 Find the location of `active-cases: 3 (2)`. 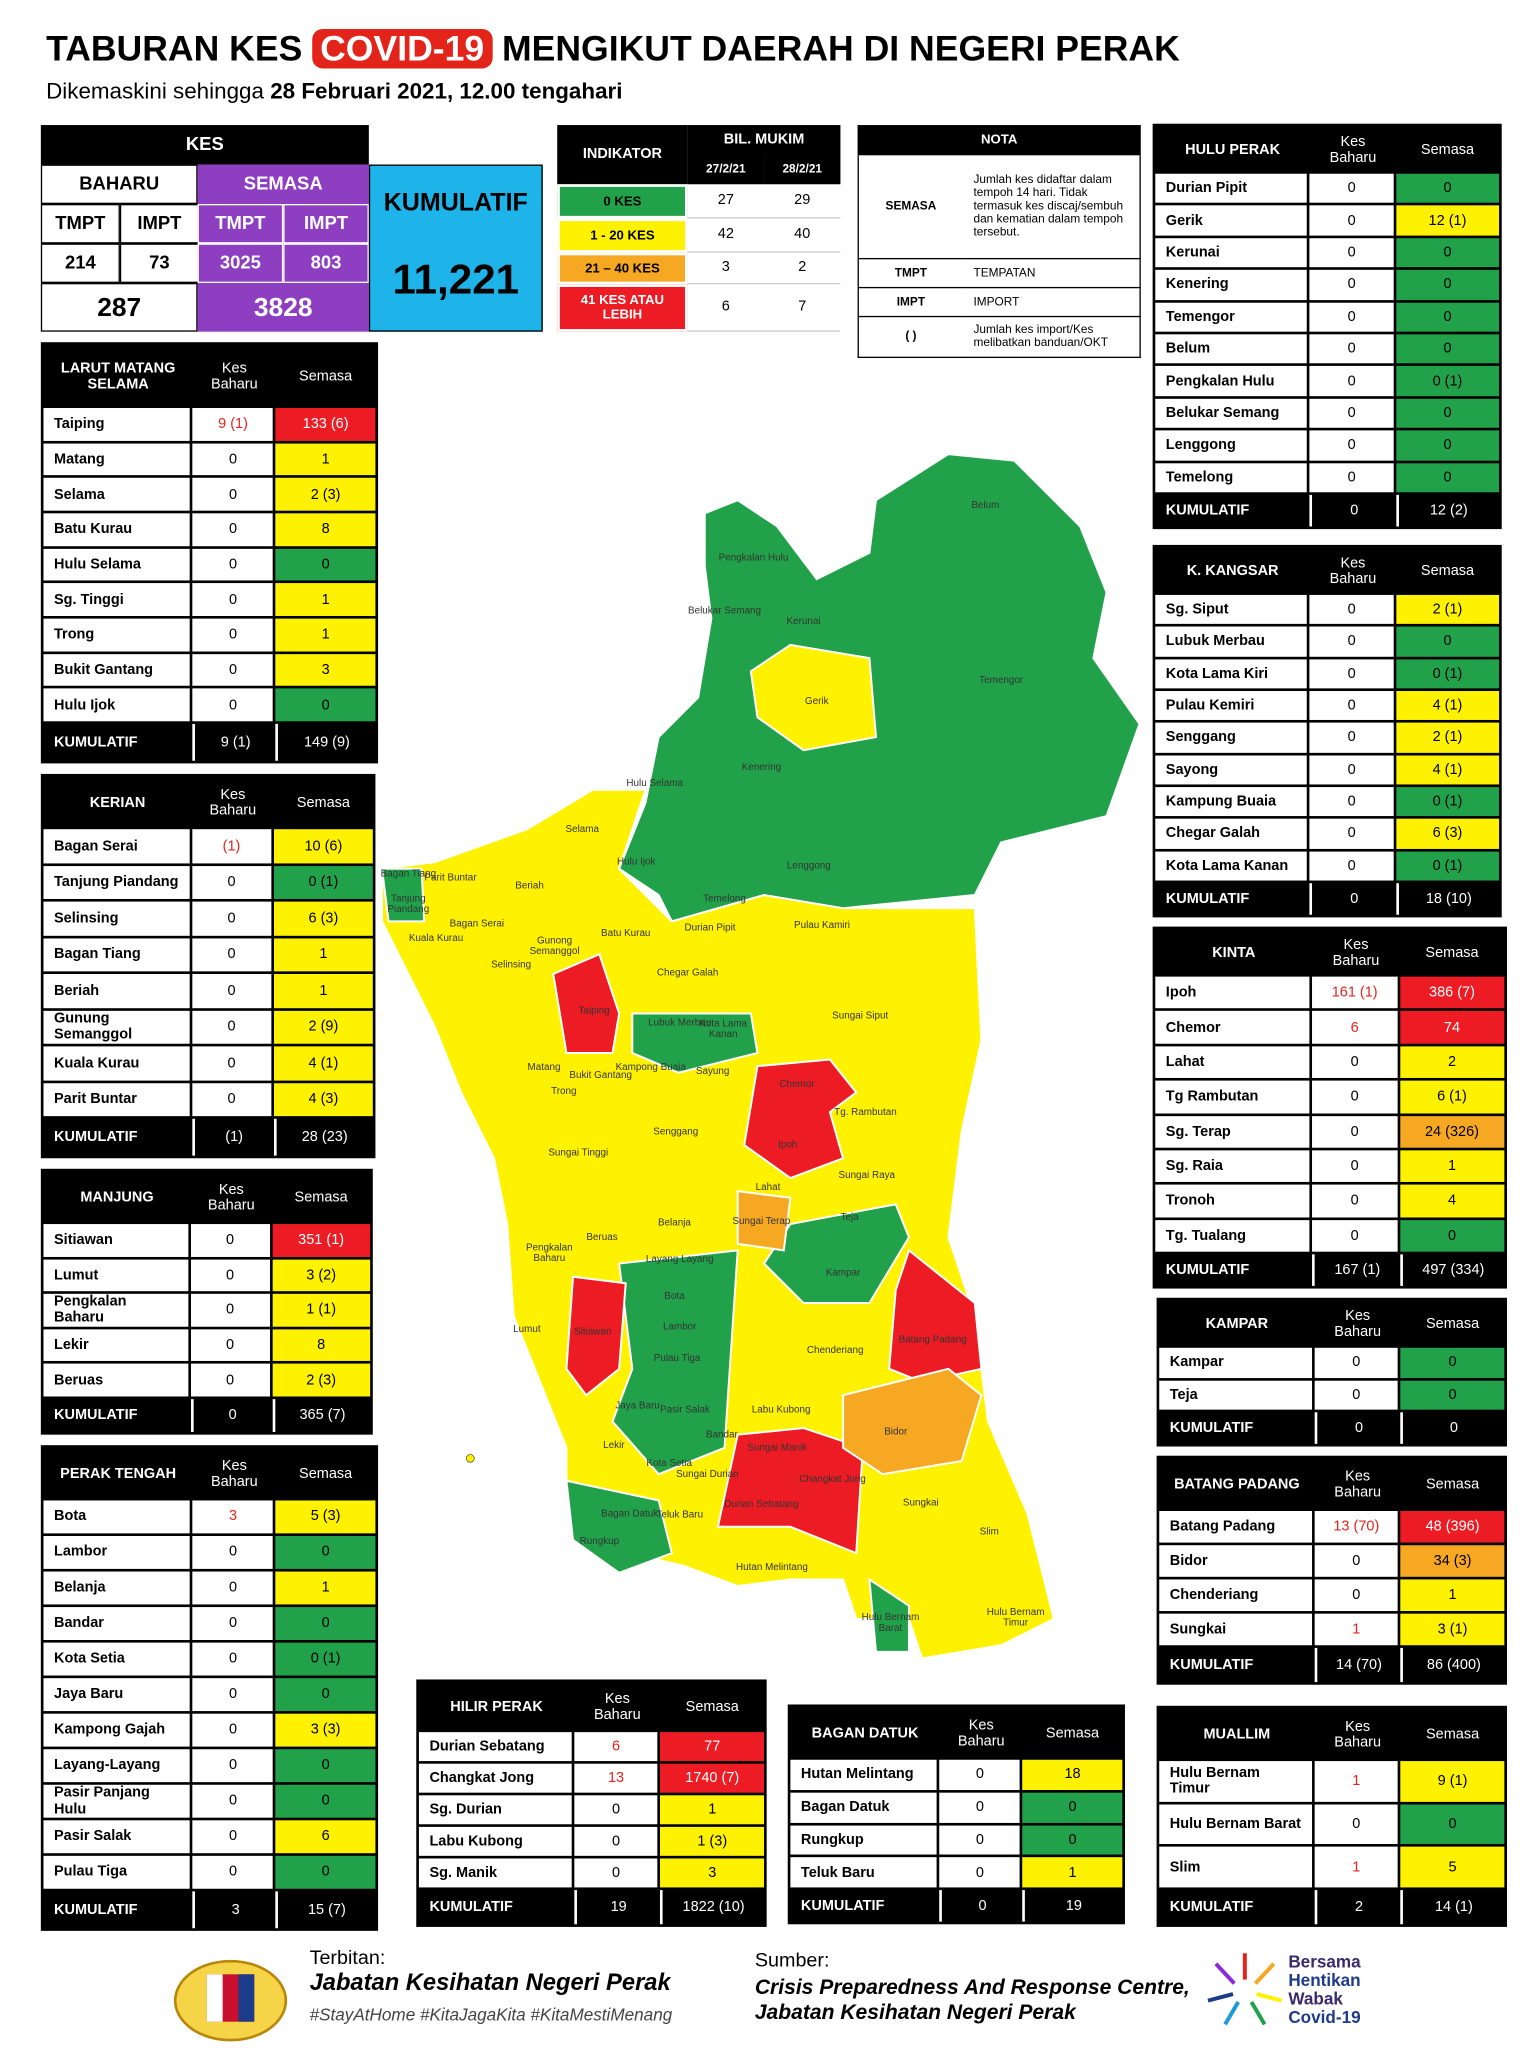

active-cases: 3 (2) is located at coordinates (321, 1275).